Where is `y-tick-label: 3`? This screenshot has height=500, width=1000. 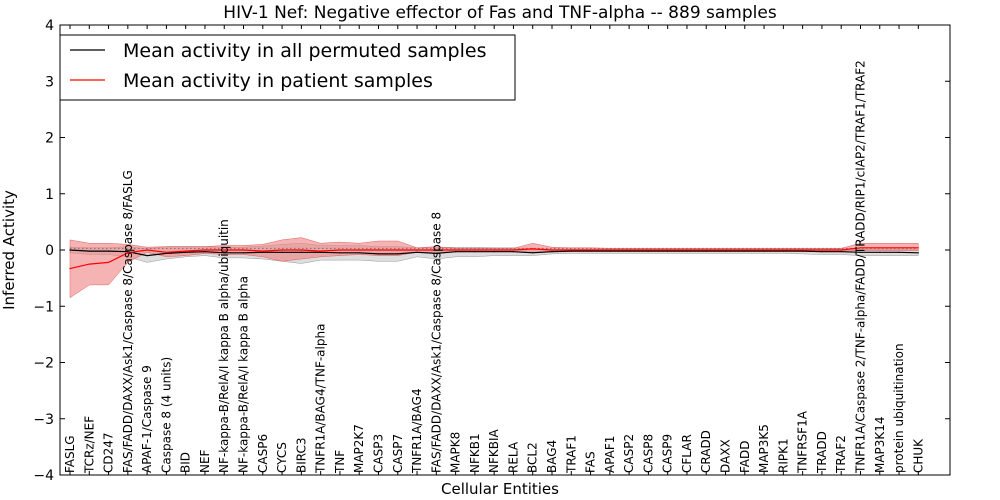 y-tick-label: 3 is located at coordinates (49, 82).